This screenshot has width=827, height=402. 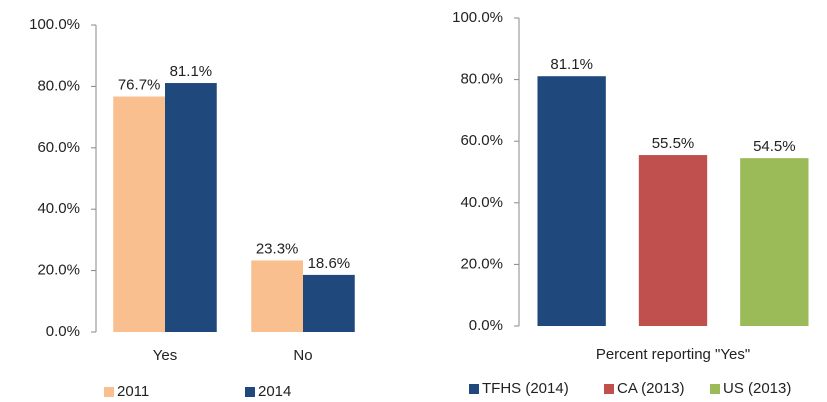 I want to click on data-label: 55.5%, so click(x=673, y=143).